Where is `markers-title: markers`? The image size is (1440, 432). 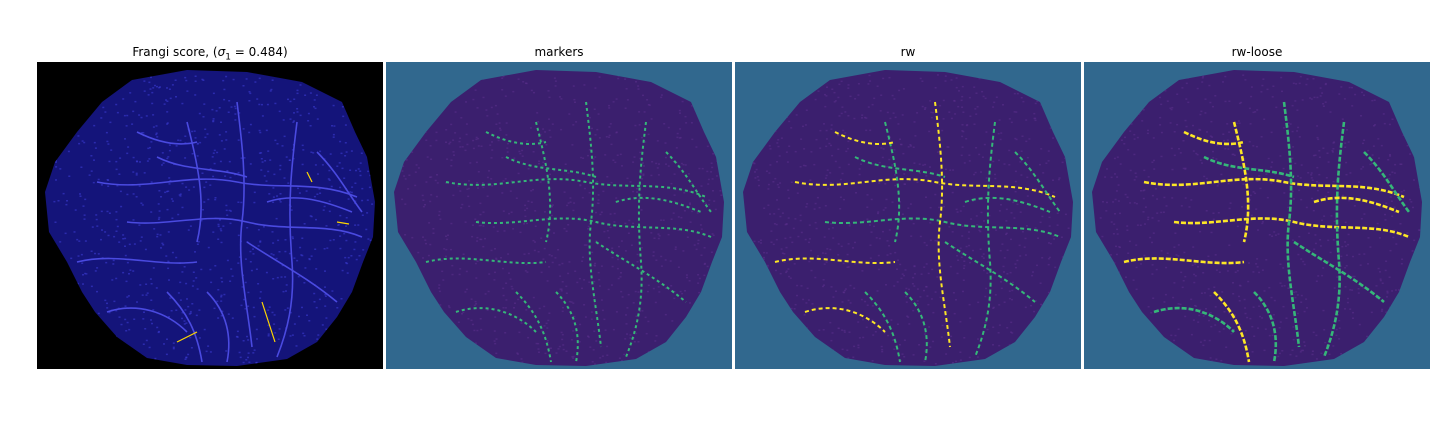
markers-title: markers is located at coordinates (559, 52).